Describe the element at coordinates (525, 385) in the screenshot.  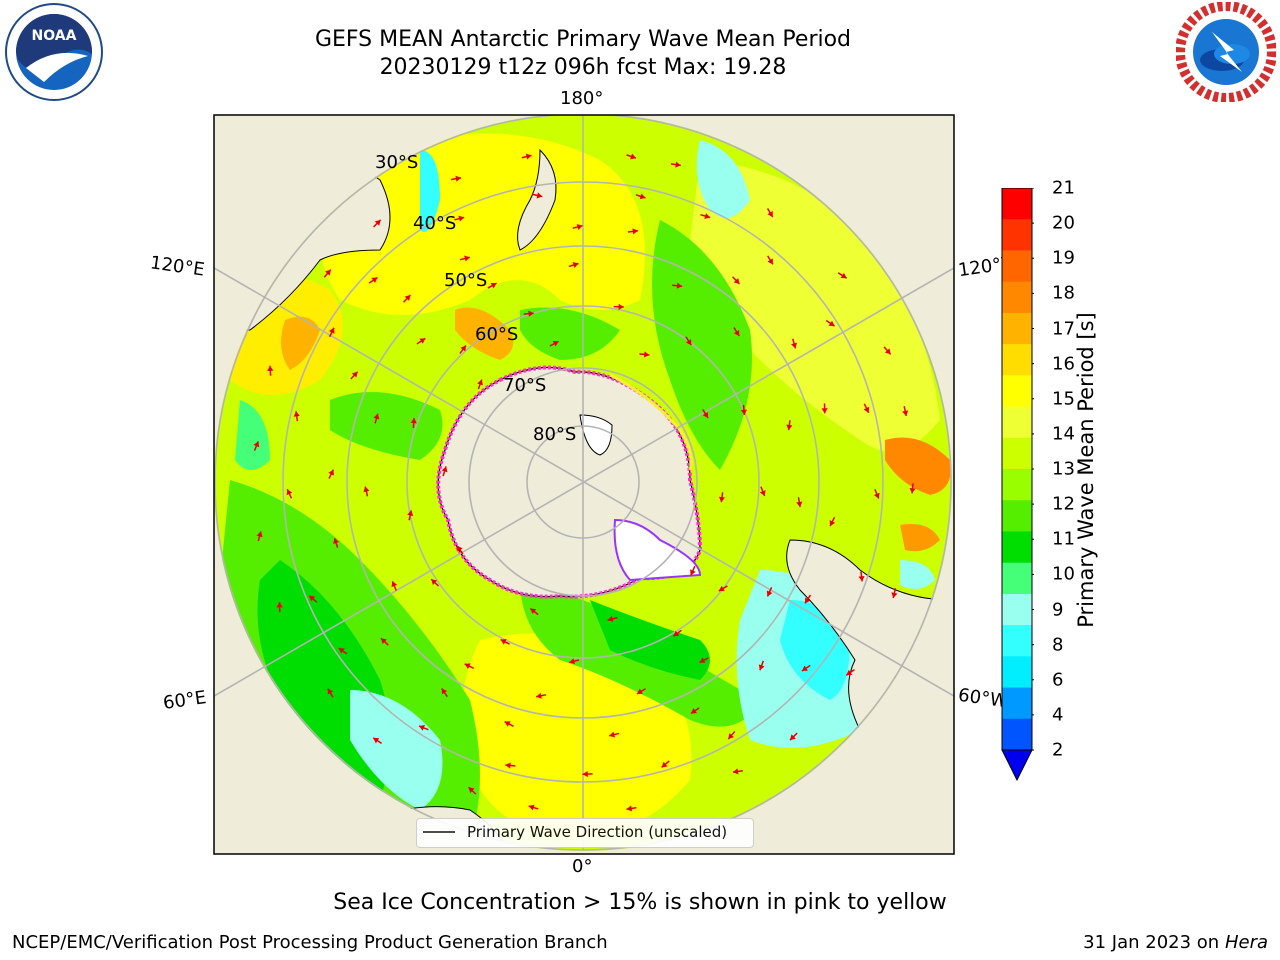
I see `lat-label-70s: 70°S` at that location.